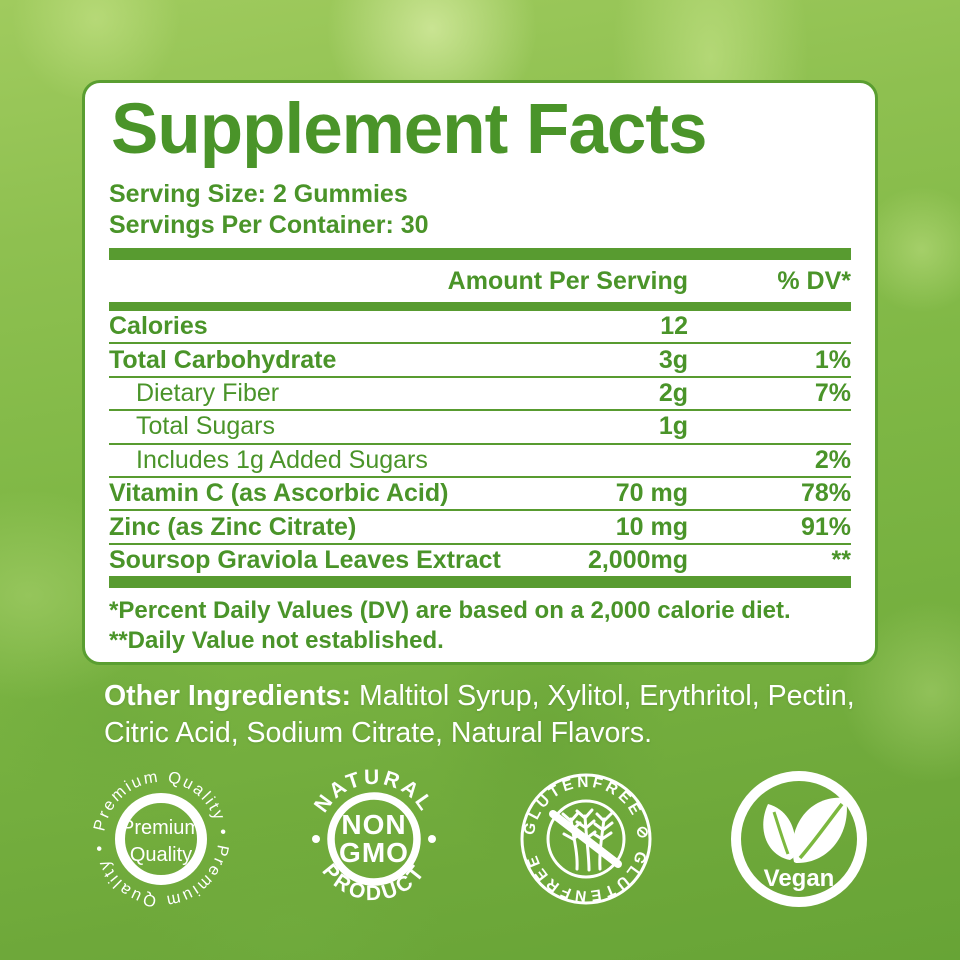 Image resolution: width=960 pixels, height=960 pixels. What do you see at coordinates (305, 559) in the screenshot?
I see `row-name: Soursop Graviola Leaves Extract` at bounding box center [305, 559].